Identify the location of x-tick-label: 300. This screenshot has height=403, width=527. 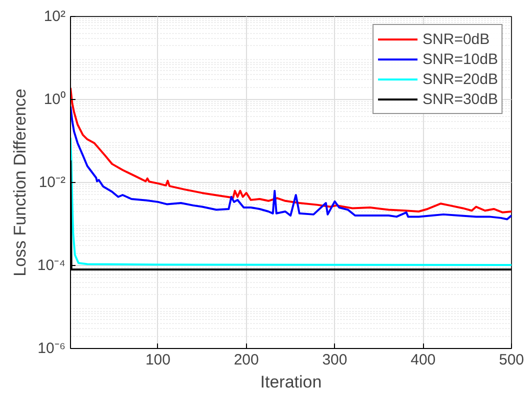
(335, 360).